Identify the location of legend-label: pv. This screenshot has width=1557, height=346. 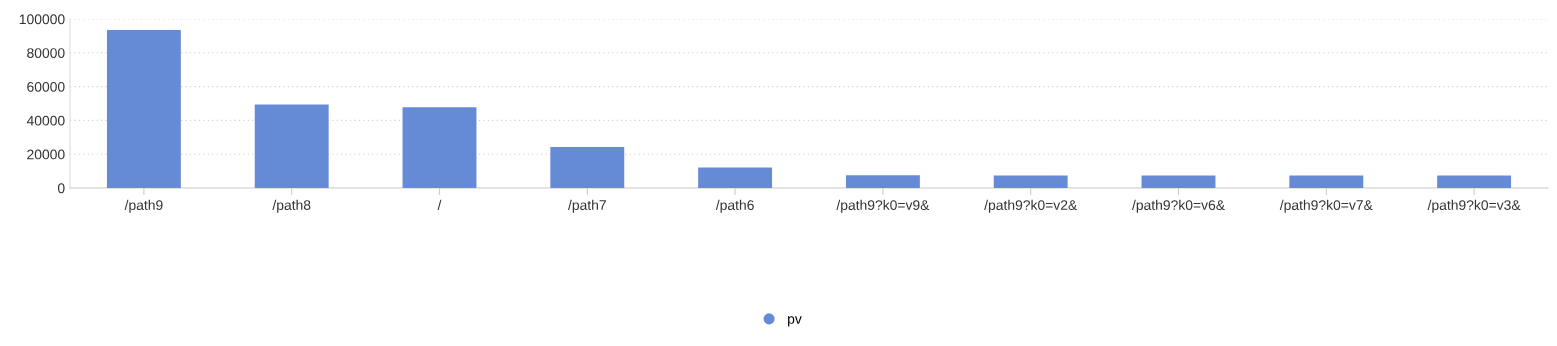
(795, 321).